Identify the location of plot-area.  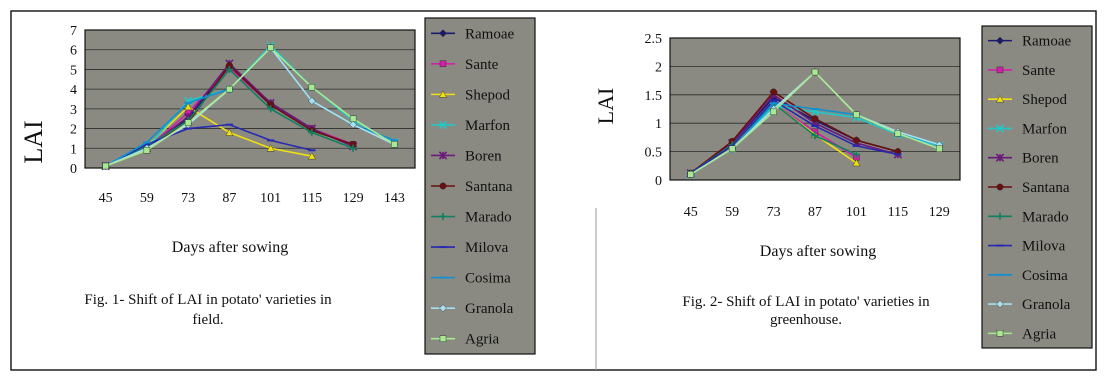
(250, 99).